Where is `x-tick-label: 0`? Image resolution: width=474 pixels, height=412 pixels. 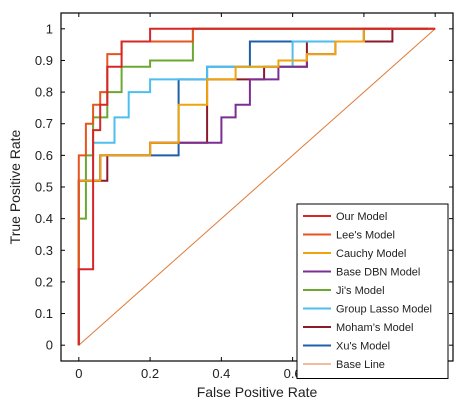
x-tick-label: 0 is located at coordinates (78, 373).